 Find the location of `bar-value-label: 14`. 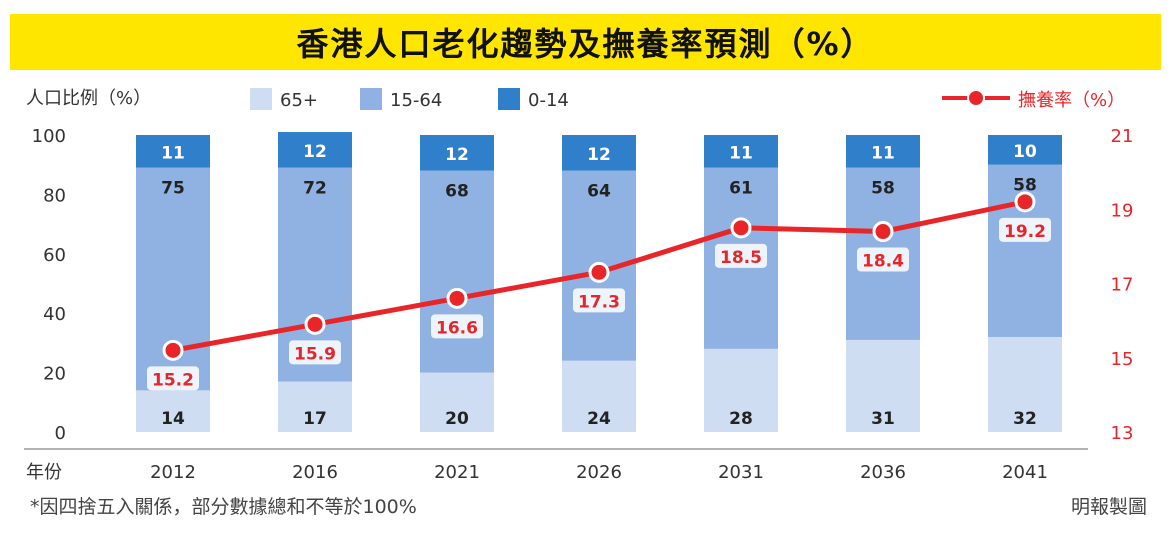

bar-value-label: 14 is located at coordinates (173, 419).